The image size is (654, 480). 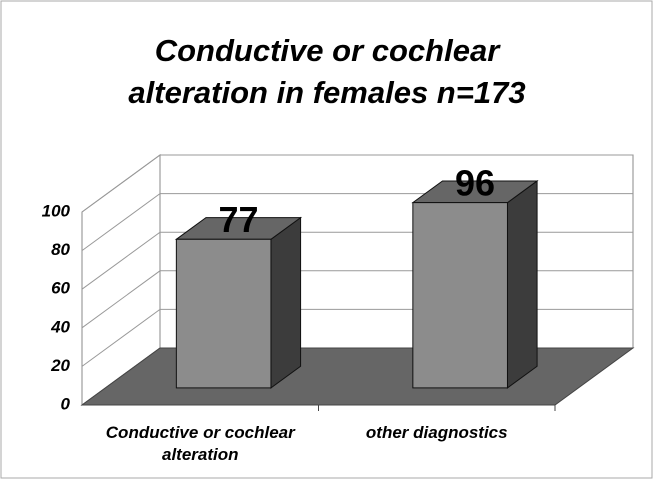 I want to click on grid-line, so click(x=357, y=183).